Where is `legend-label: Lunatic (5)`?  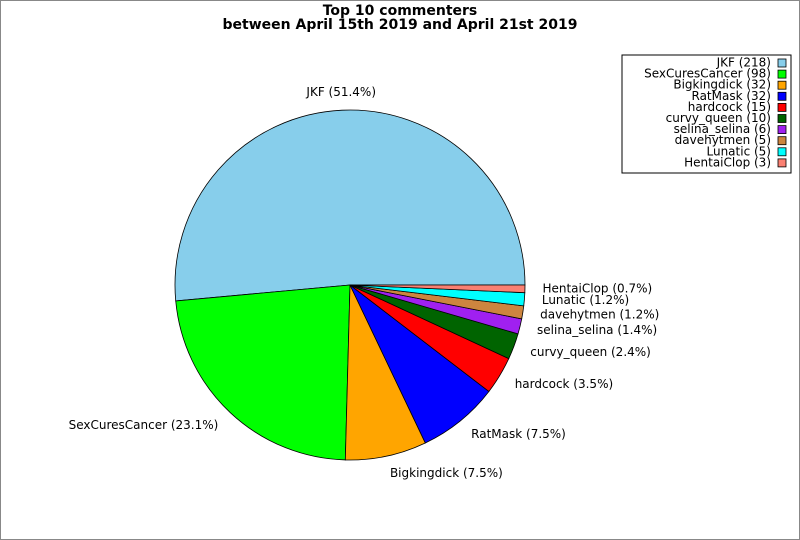
legend-label: Lunatic (5) is located at coordinates (739, 151).